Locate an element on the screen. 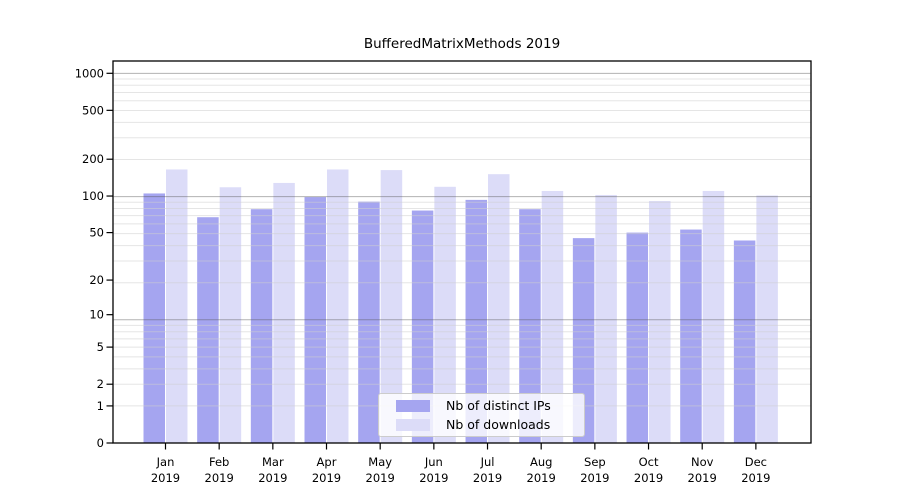 The height and width of the screenshot is (500, 900). bar-oct-ips is located at coordinates (637, 337).